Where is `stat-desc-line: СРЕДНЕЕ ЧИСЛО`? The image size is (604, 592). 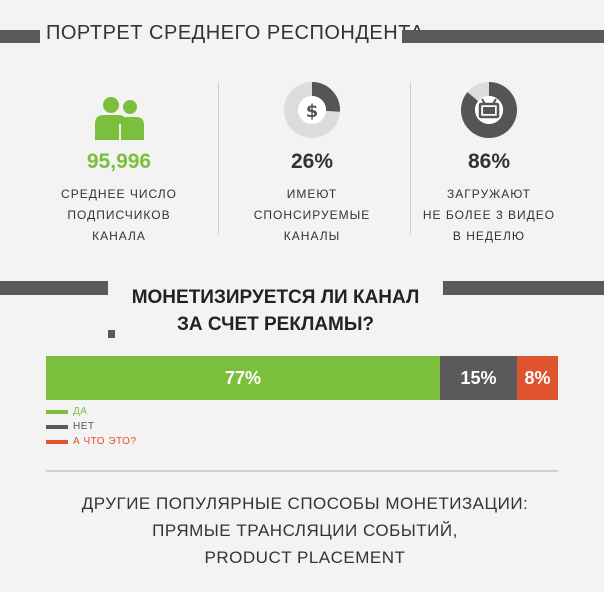
stat-desc-line: СРЕДНЕЕ ЧИСЛО is located at coordinates (119, 194).